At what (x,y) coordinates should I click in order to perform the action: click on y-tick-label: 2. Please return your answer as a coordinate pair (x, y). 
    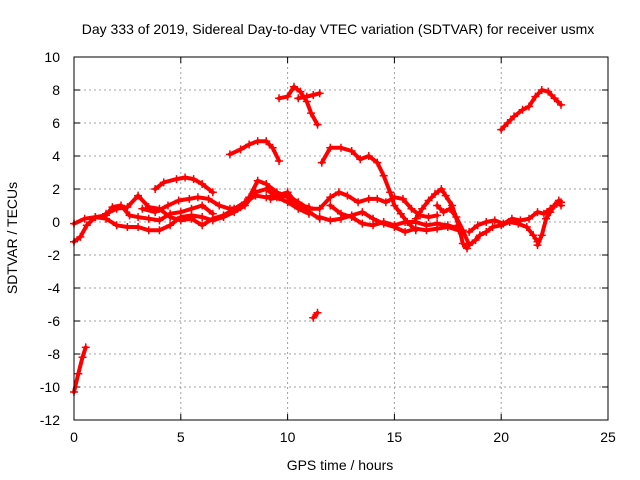
    Looking at the image, I should click on (56, 189).